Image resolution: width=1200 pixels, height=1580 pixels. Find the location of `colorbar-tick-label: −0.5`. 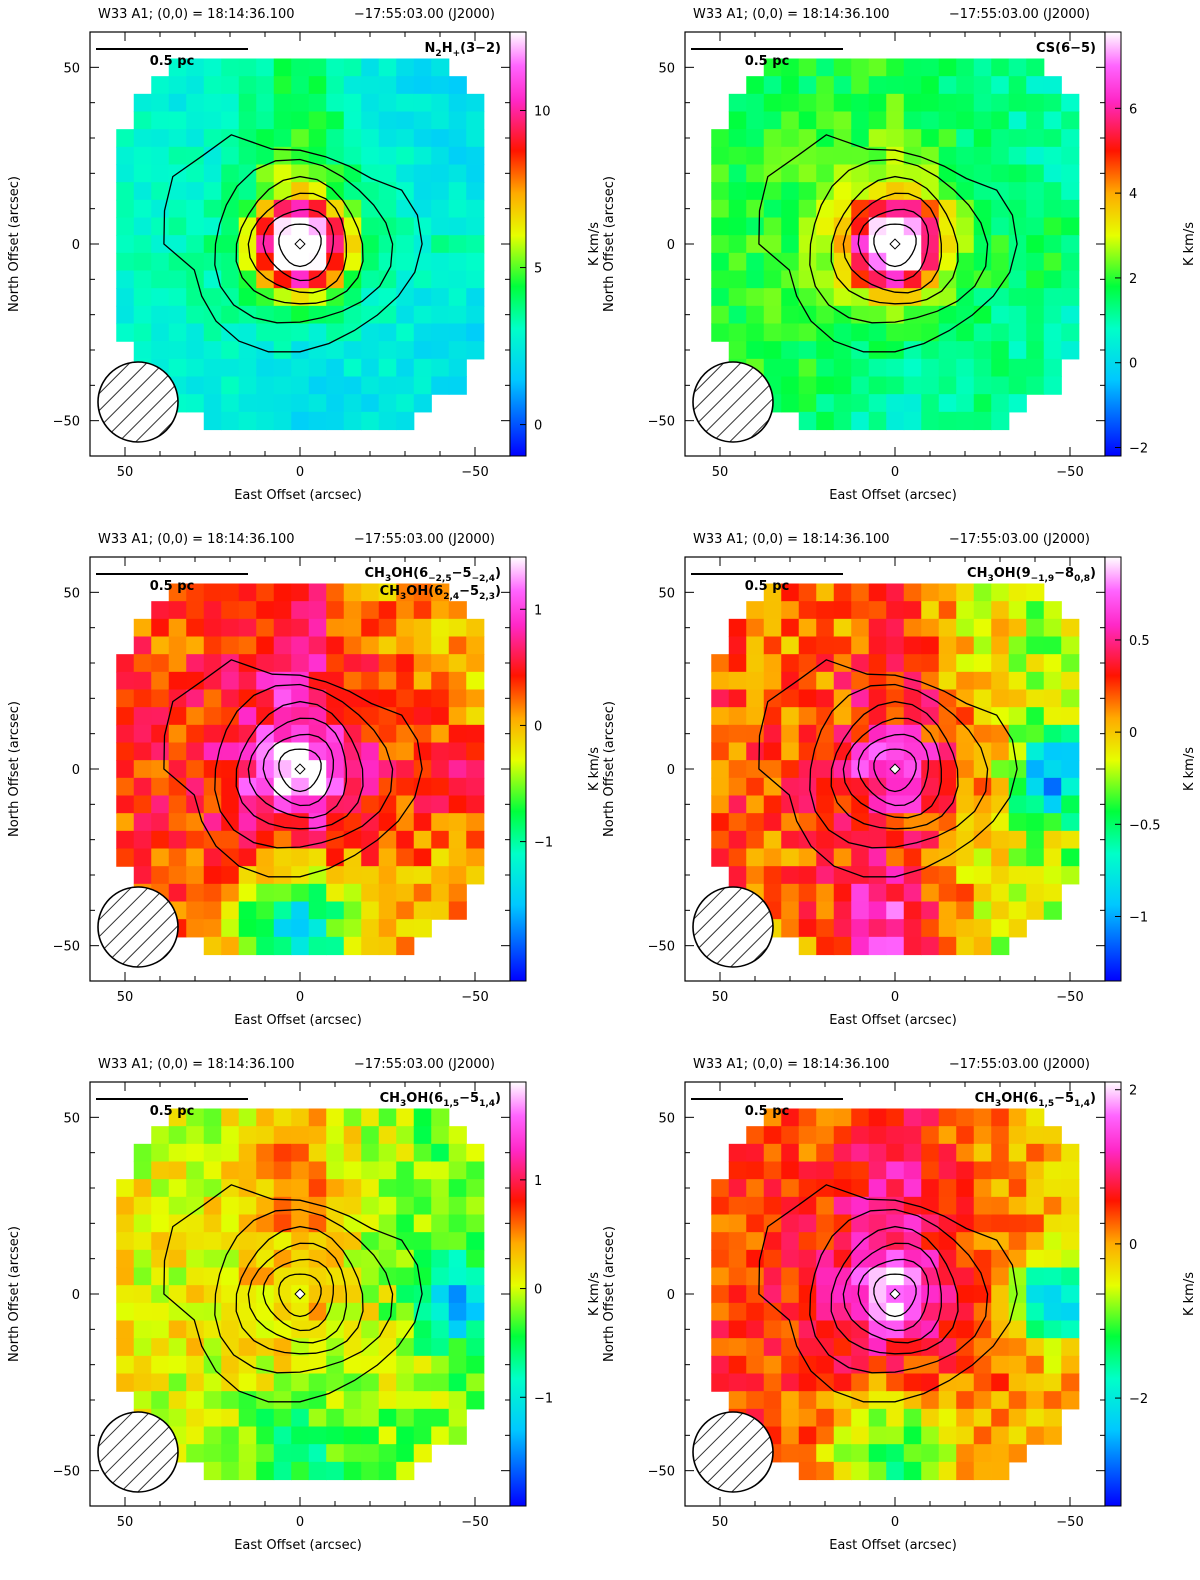

colorbar-tick-label: −0.5 is located at coordinates (1145, 825).